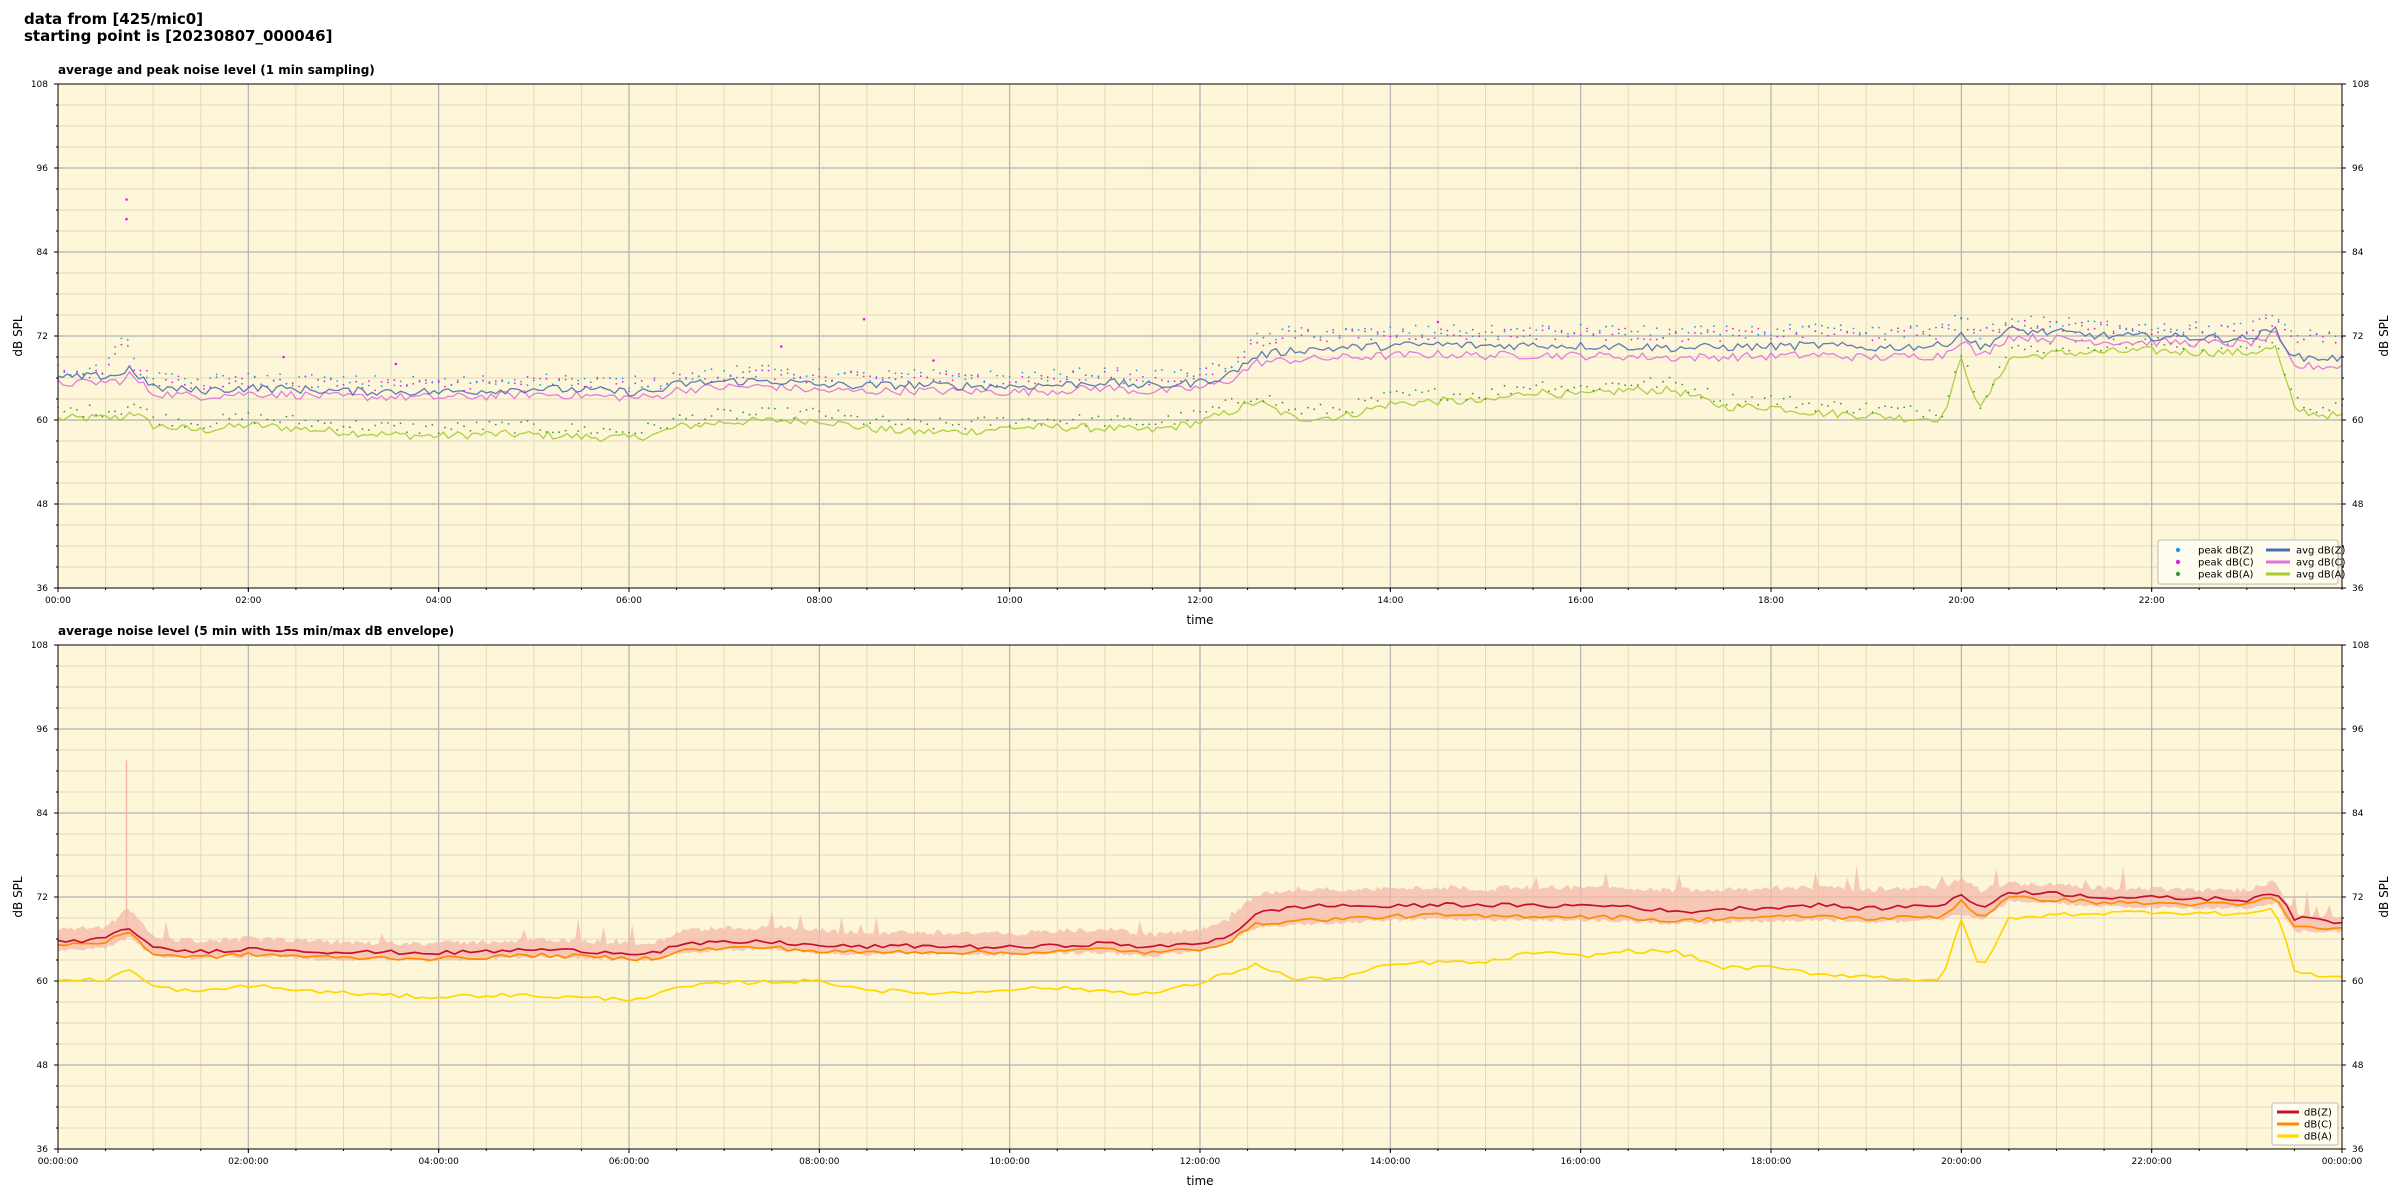 This screenshot has height=1200, width=2400. I want to click on series-line-db-a-, so click(1200, 955).